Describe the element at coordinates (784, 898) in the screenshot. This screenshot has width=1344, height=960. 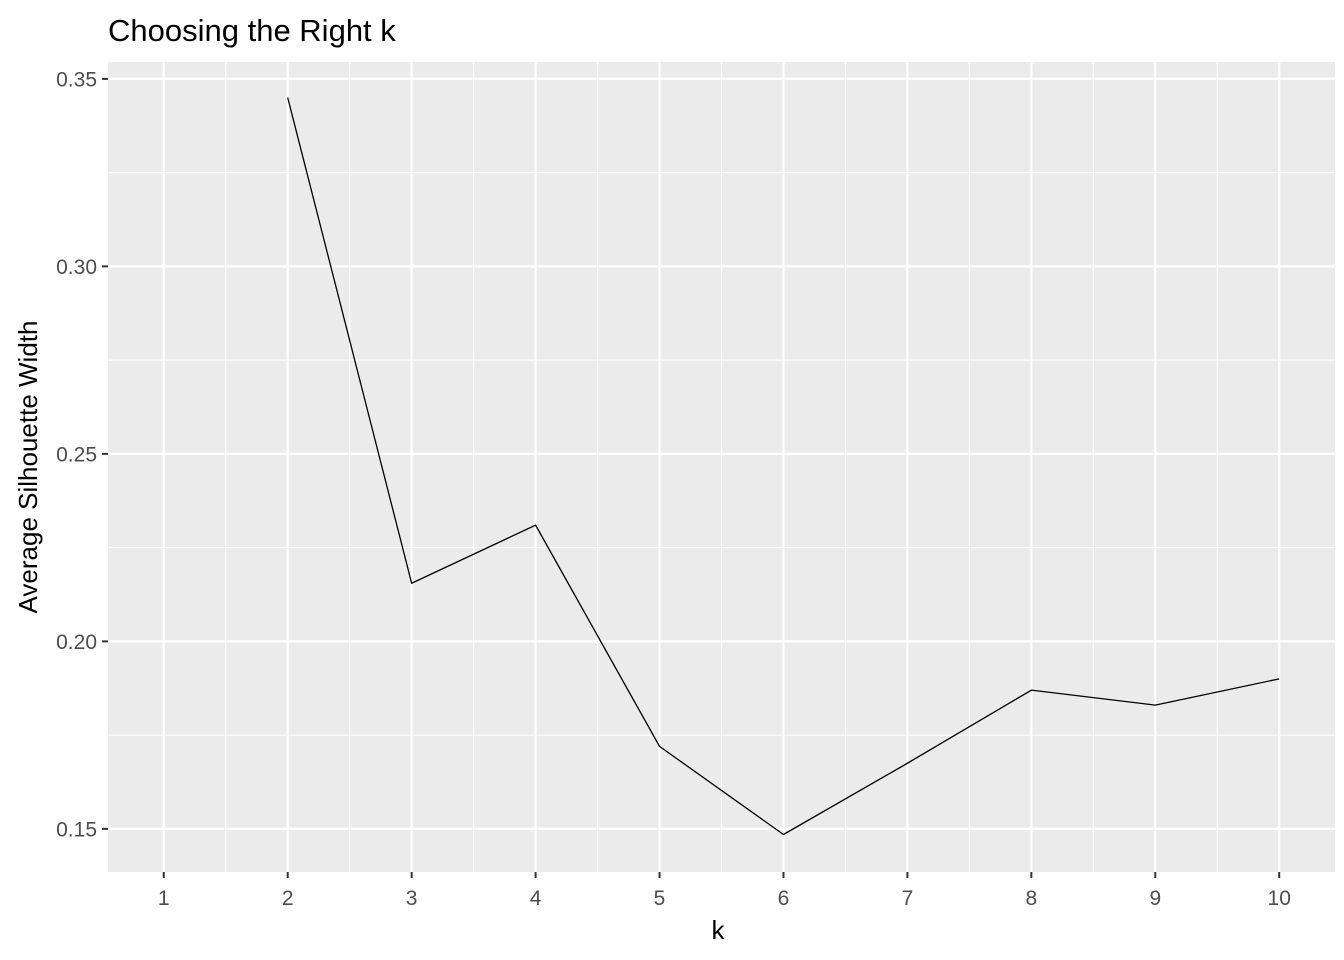
I see `x-tick-label: 6` at that location.